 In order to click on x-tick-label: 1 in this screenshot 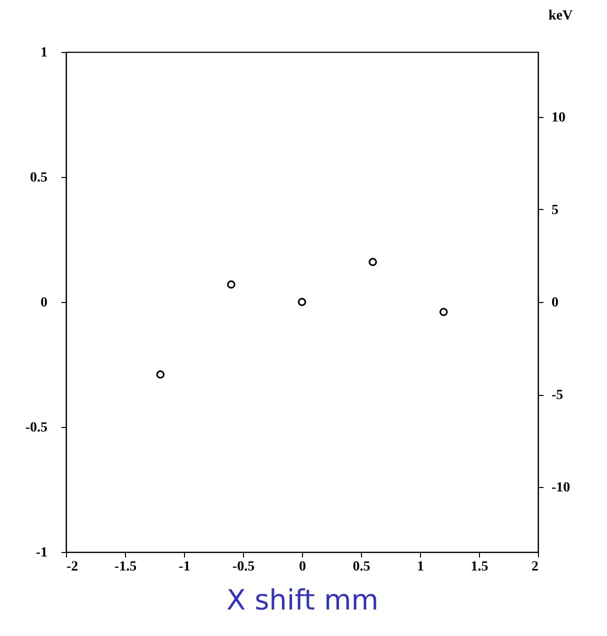, I will do `click(420, 567)`.